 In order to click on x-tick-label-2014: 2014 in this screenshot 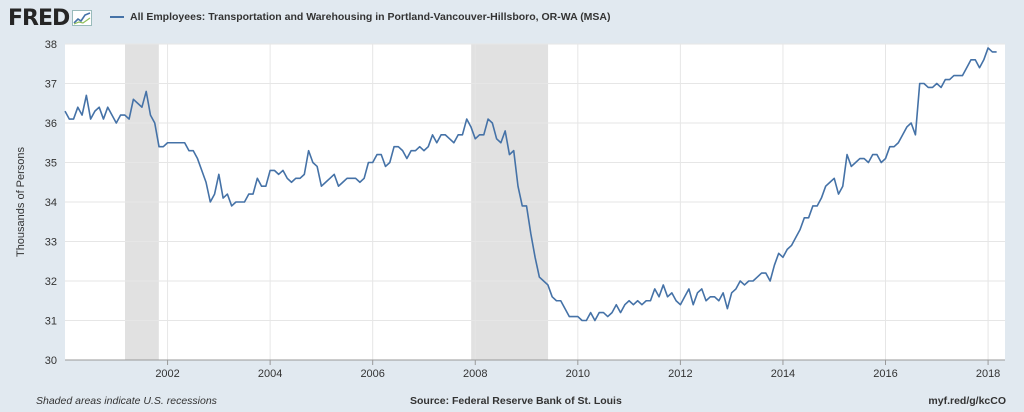, I will do `click(783, 374)`.